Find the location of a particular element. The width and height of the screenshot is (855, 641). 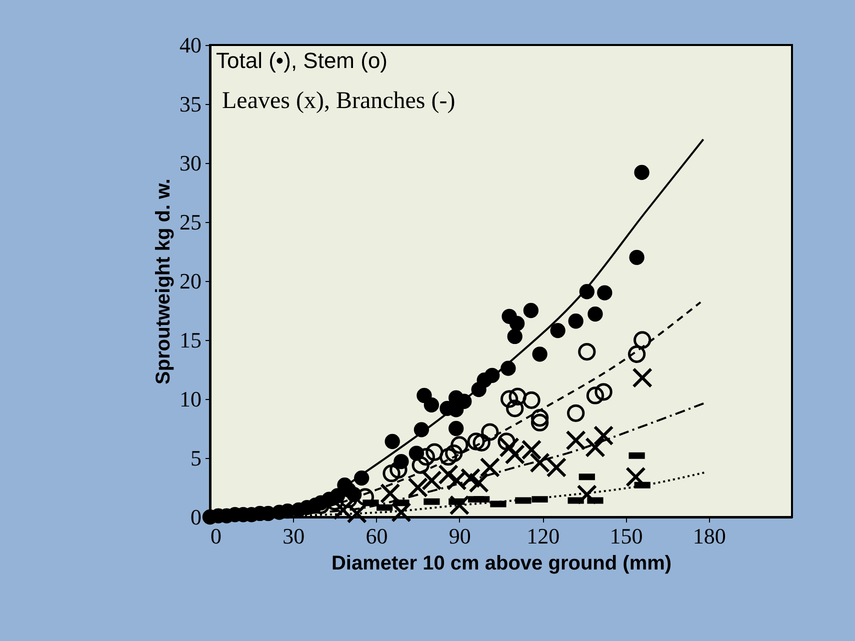

x-tick-label: 180 is located at coordinates (709, 536).